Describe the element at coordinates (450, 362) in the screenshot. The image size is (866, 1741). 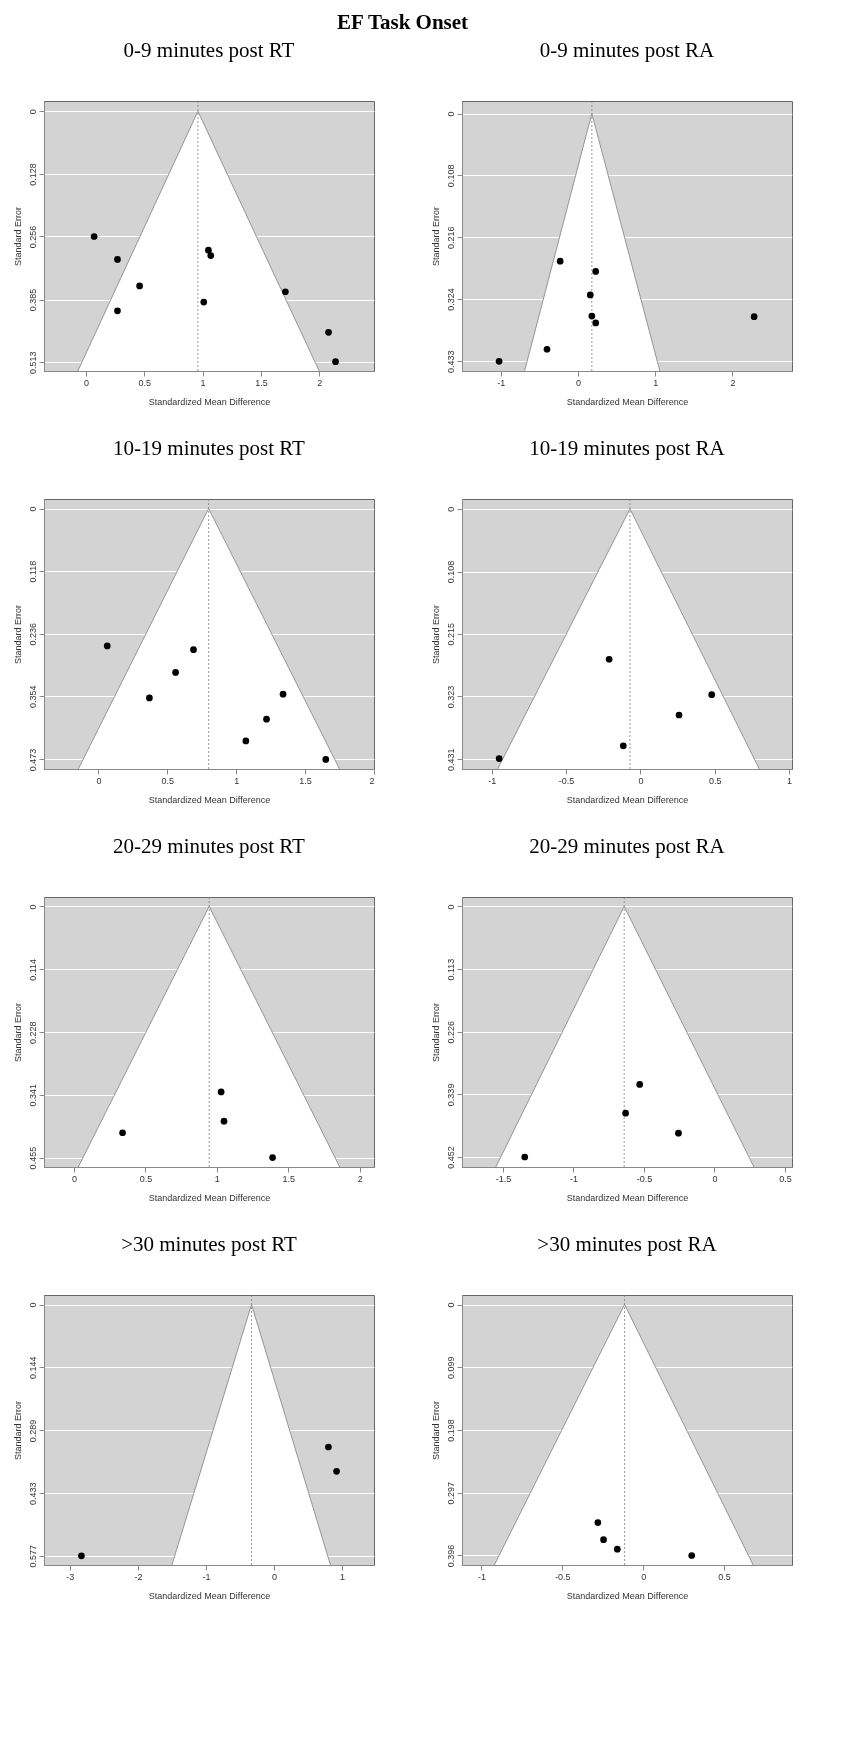
I see `y-tick-label: 0.433` at that location.